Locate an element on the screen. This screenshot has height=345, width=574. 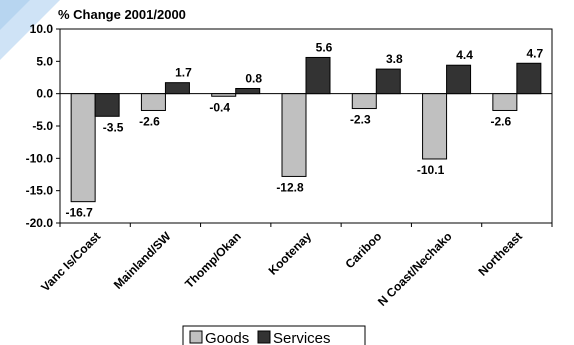
data-label-services: 0.8 is located at coordinates (253, 78).